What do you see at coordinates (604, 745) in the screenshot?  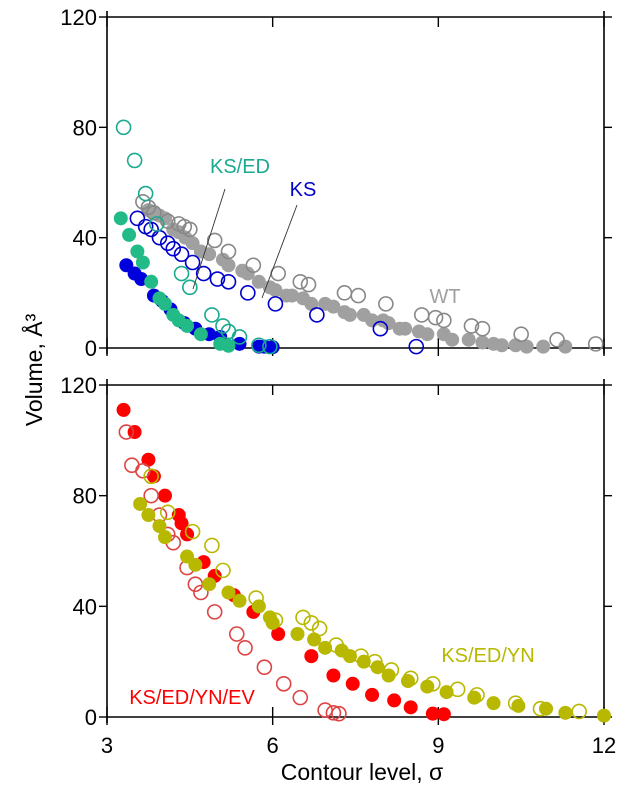 I see `x-tick-label: 12` at bounding box center [604, 745].